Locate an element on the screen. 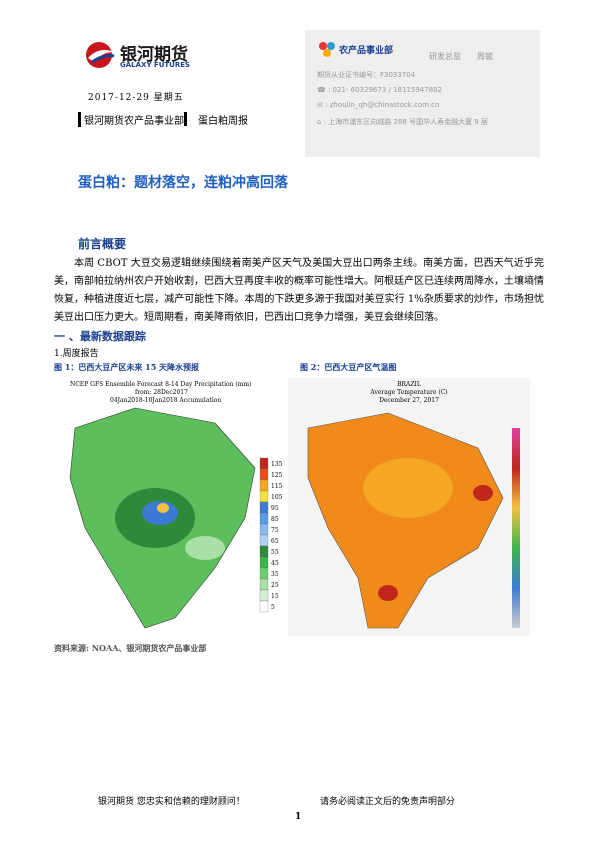 This screenshot has height=842, width=595. date: 2017-12-29 星期五 is located at coordinates (136, 98).